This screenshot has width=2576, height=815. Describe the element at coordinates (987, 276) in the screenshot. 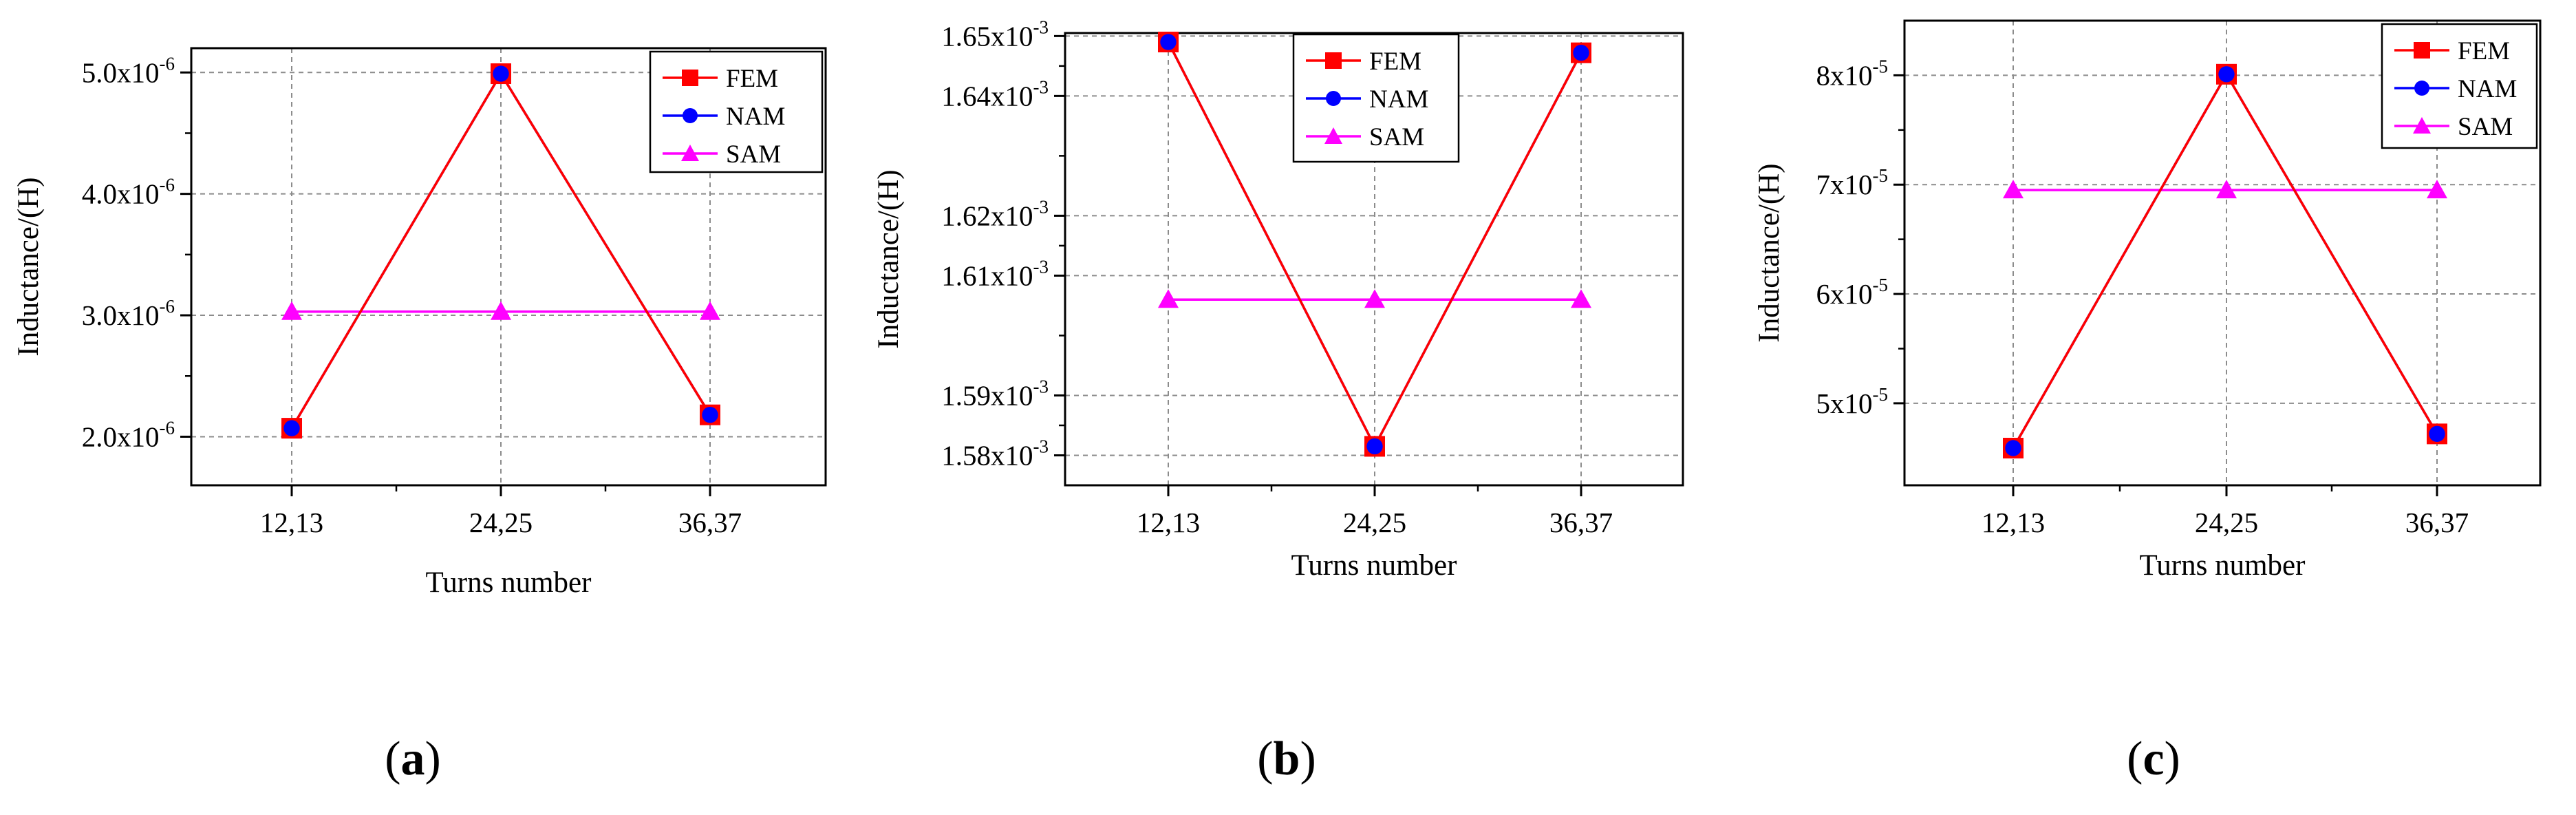

I see `y-tick-mantissa: 1.61x10` at that location.